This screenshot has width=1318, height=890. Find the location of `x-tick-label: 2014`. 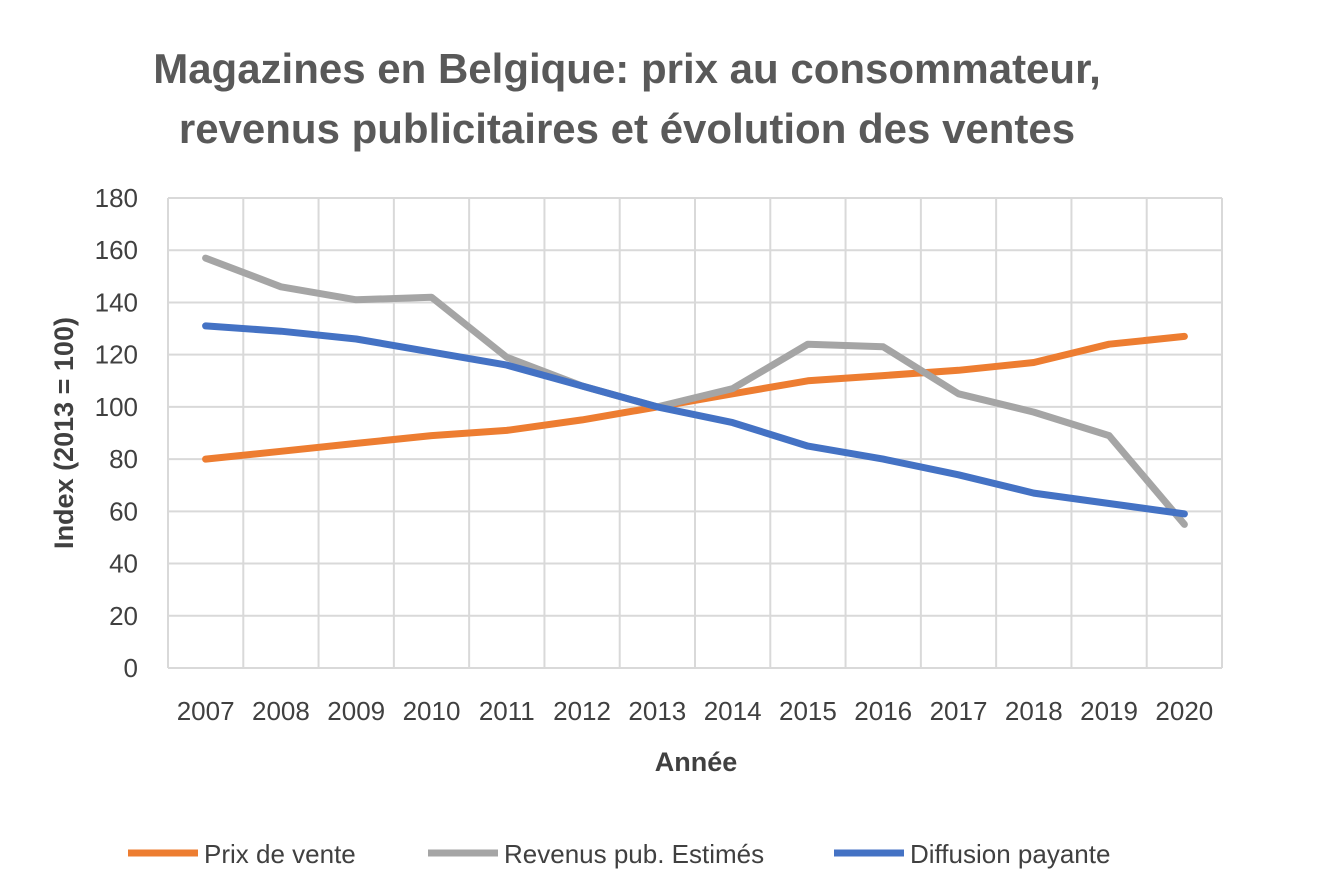

x-tick-label: 2014 is located at coordinates (733, 711).